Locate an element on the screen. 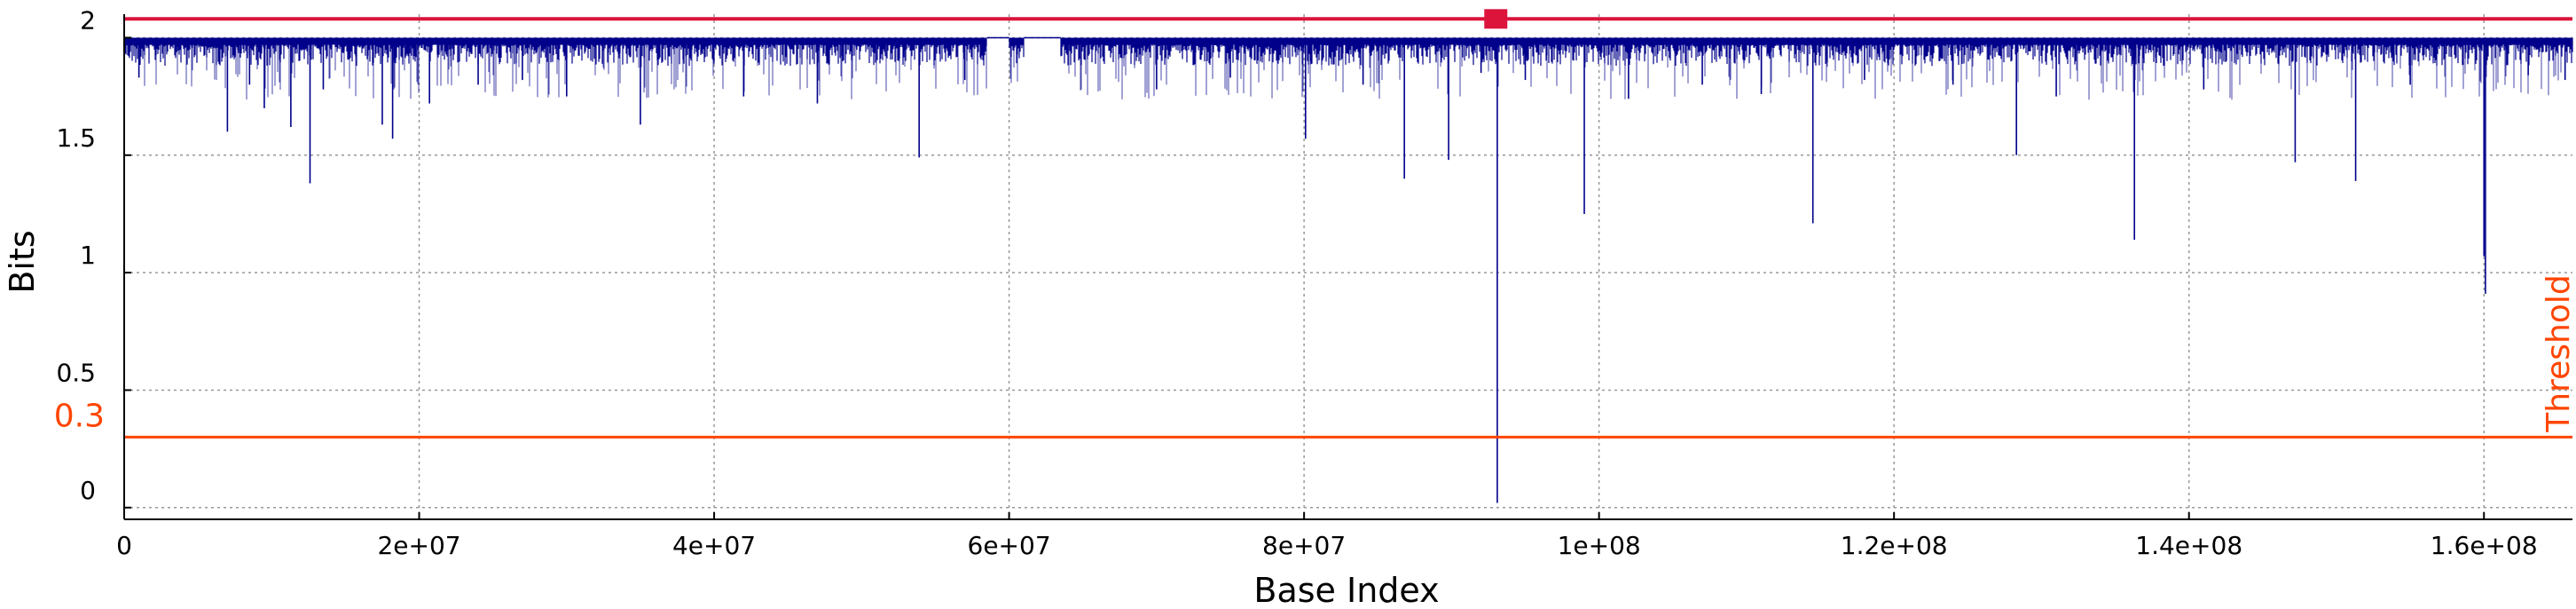  series-spikes is located at coordinates (1353, 68).